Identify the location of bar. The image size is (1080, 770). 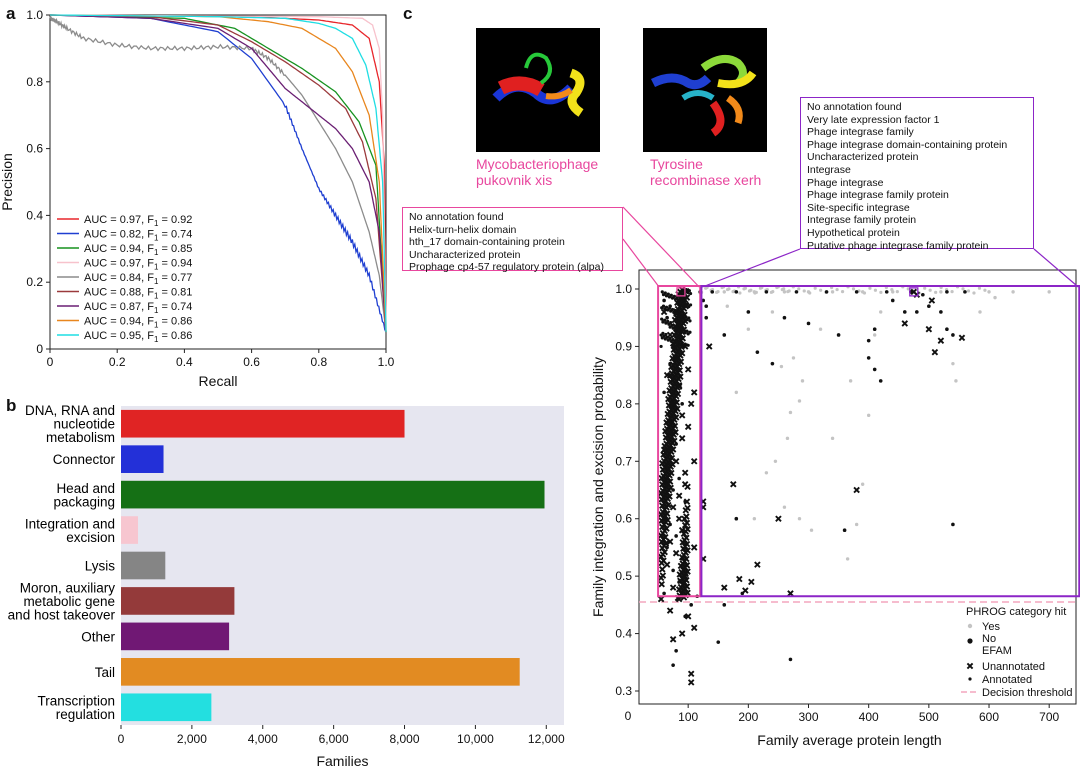
(320, 672).